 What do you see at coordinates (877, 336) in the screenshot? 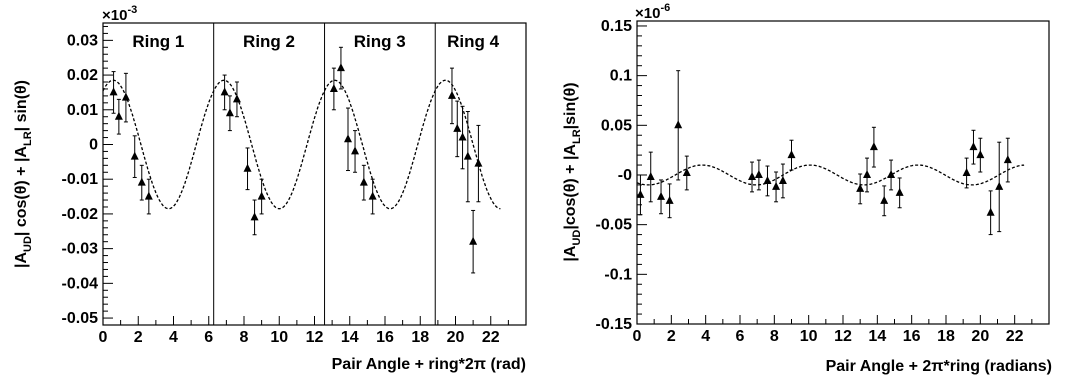
I see `x-tick-label: 14` at bounding box center [877, 336].